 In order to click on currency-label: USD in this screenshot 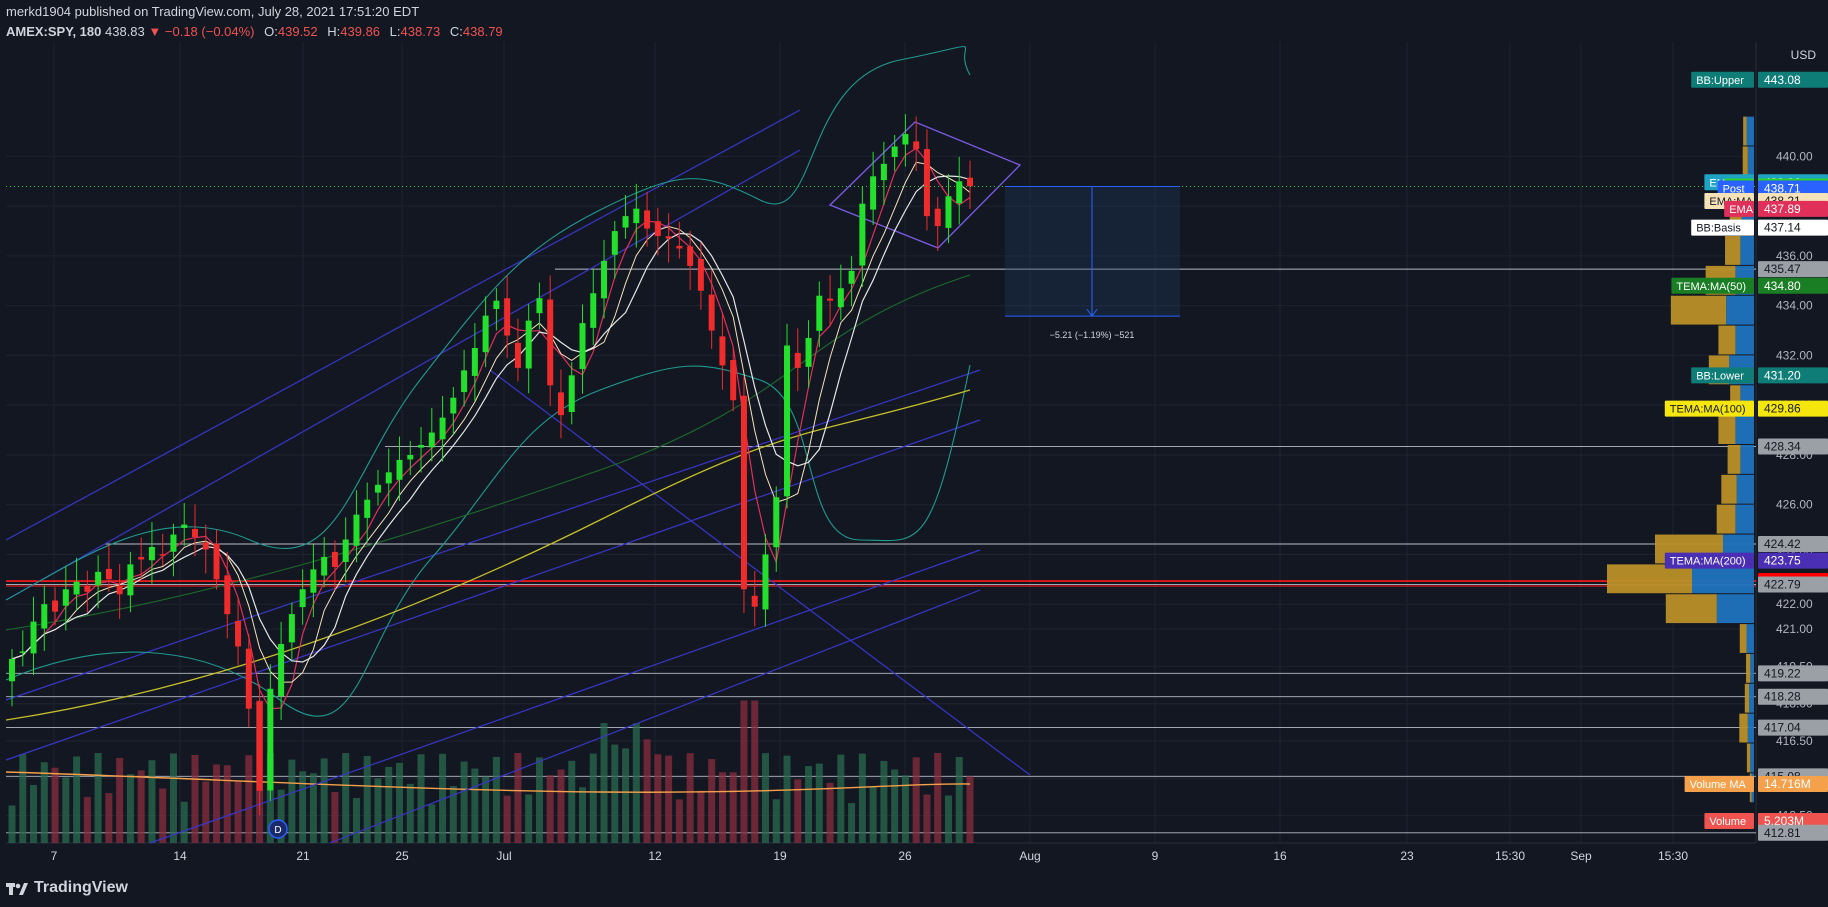, I will do `click(1803, 55)`.